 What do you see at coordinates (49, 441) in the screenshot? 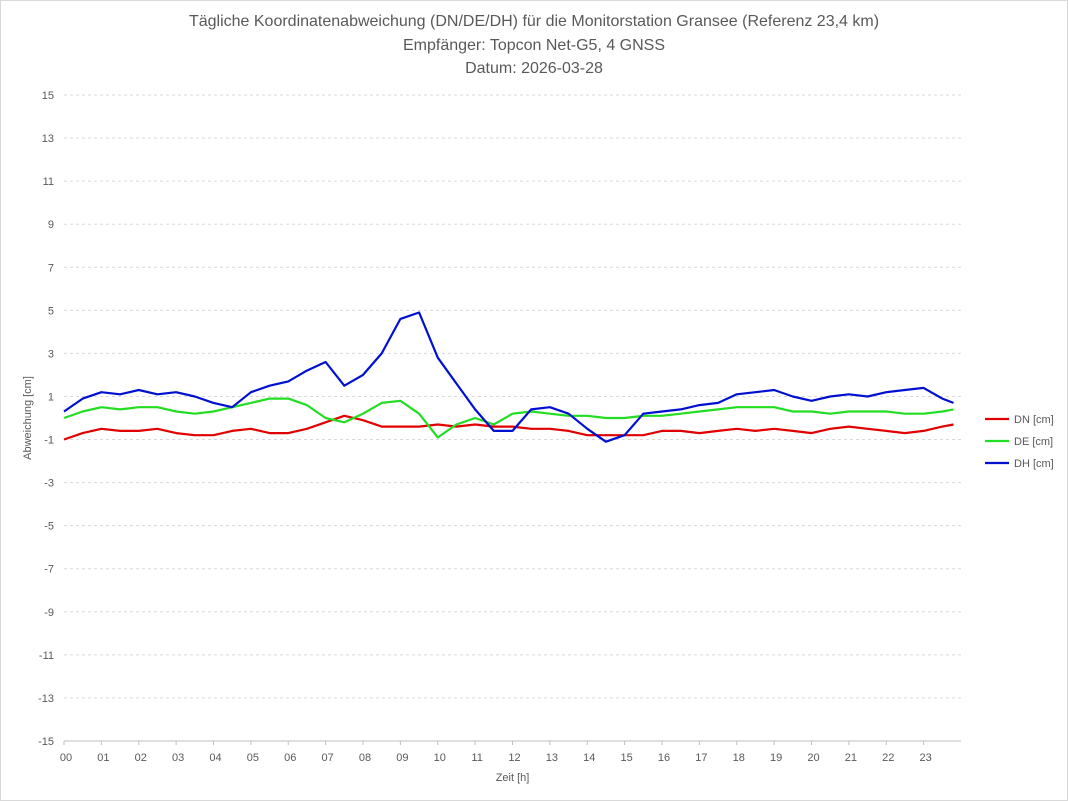
I see `y-tick-label: -1` at bounding box center [49, 441].